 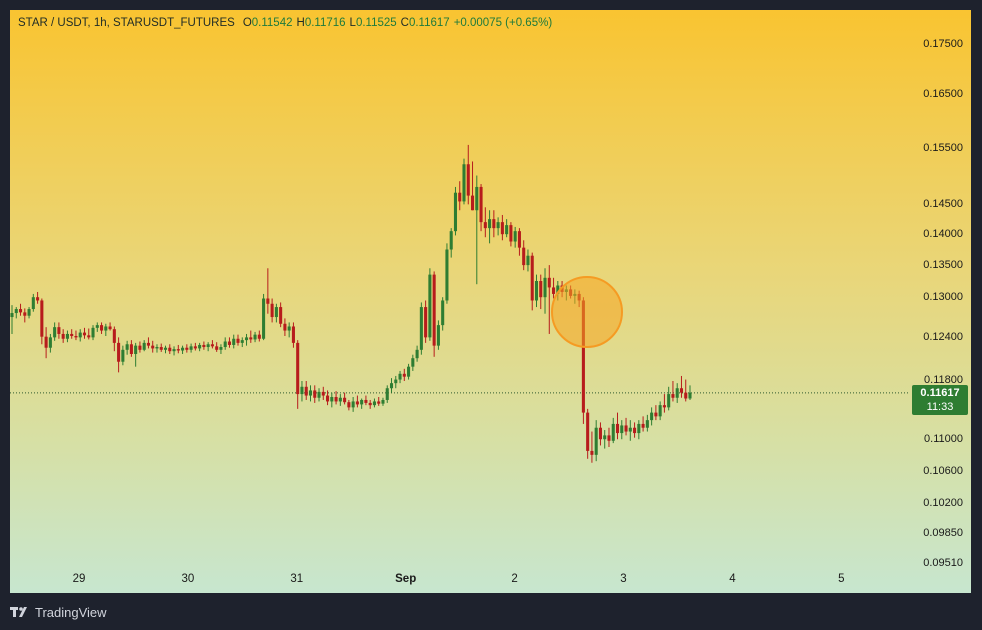 I want to click on footer-bar: TradingView, so click(x=58, y=612).